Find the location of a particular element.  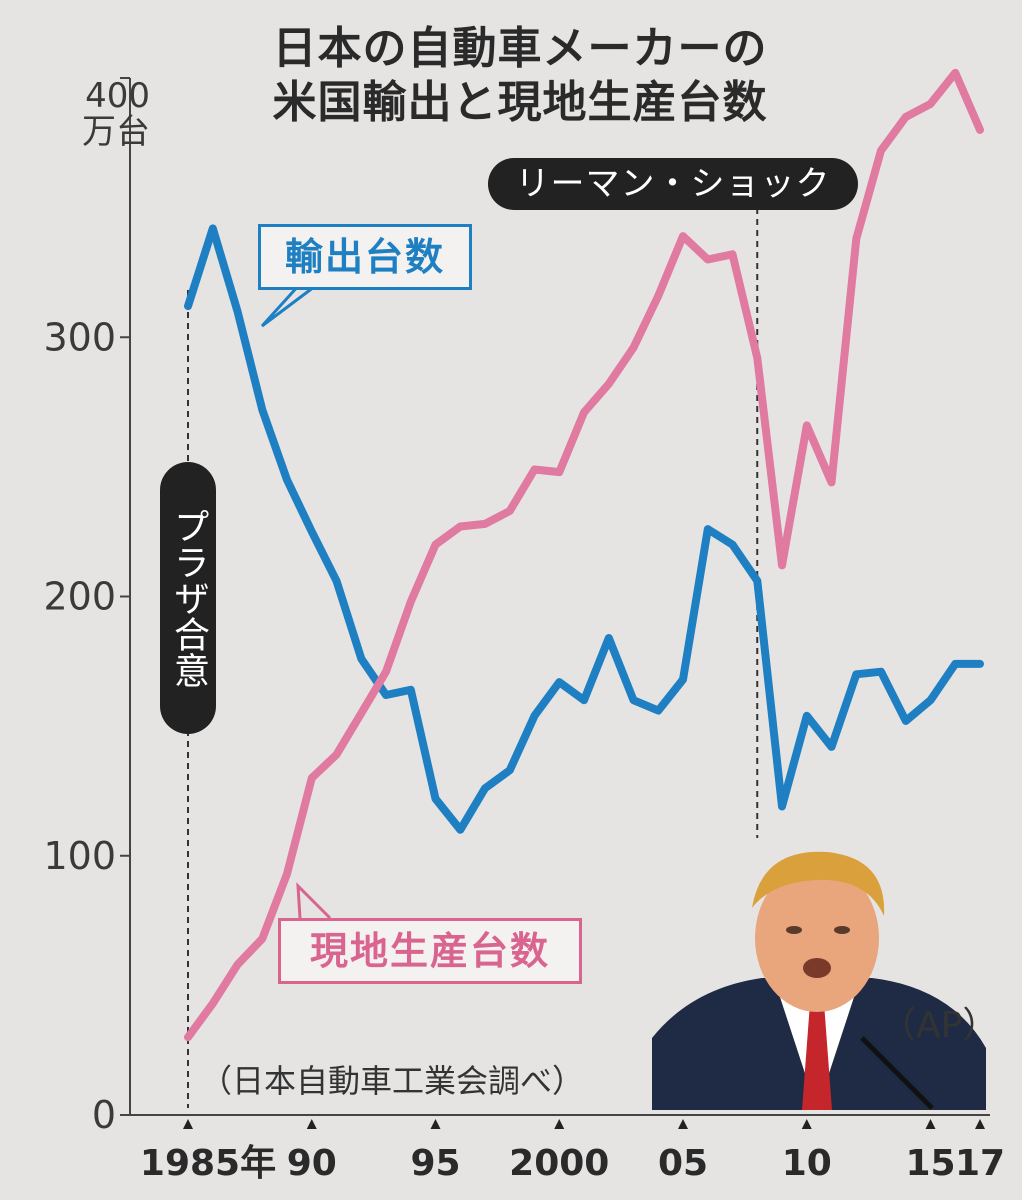

portrait-image is located at coordinates (819, 980).